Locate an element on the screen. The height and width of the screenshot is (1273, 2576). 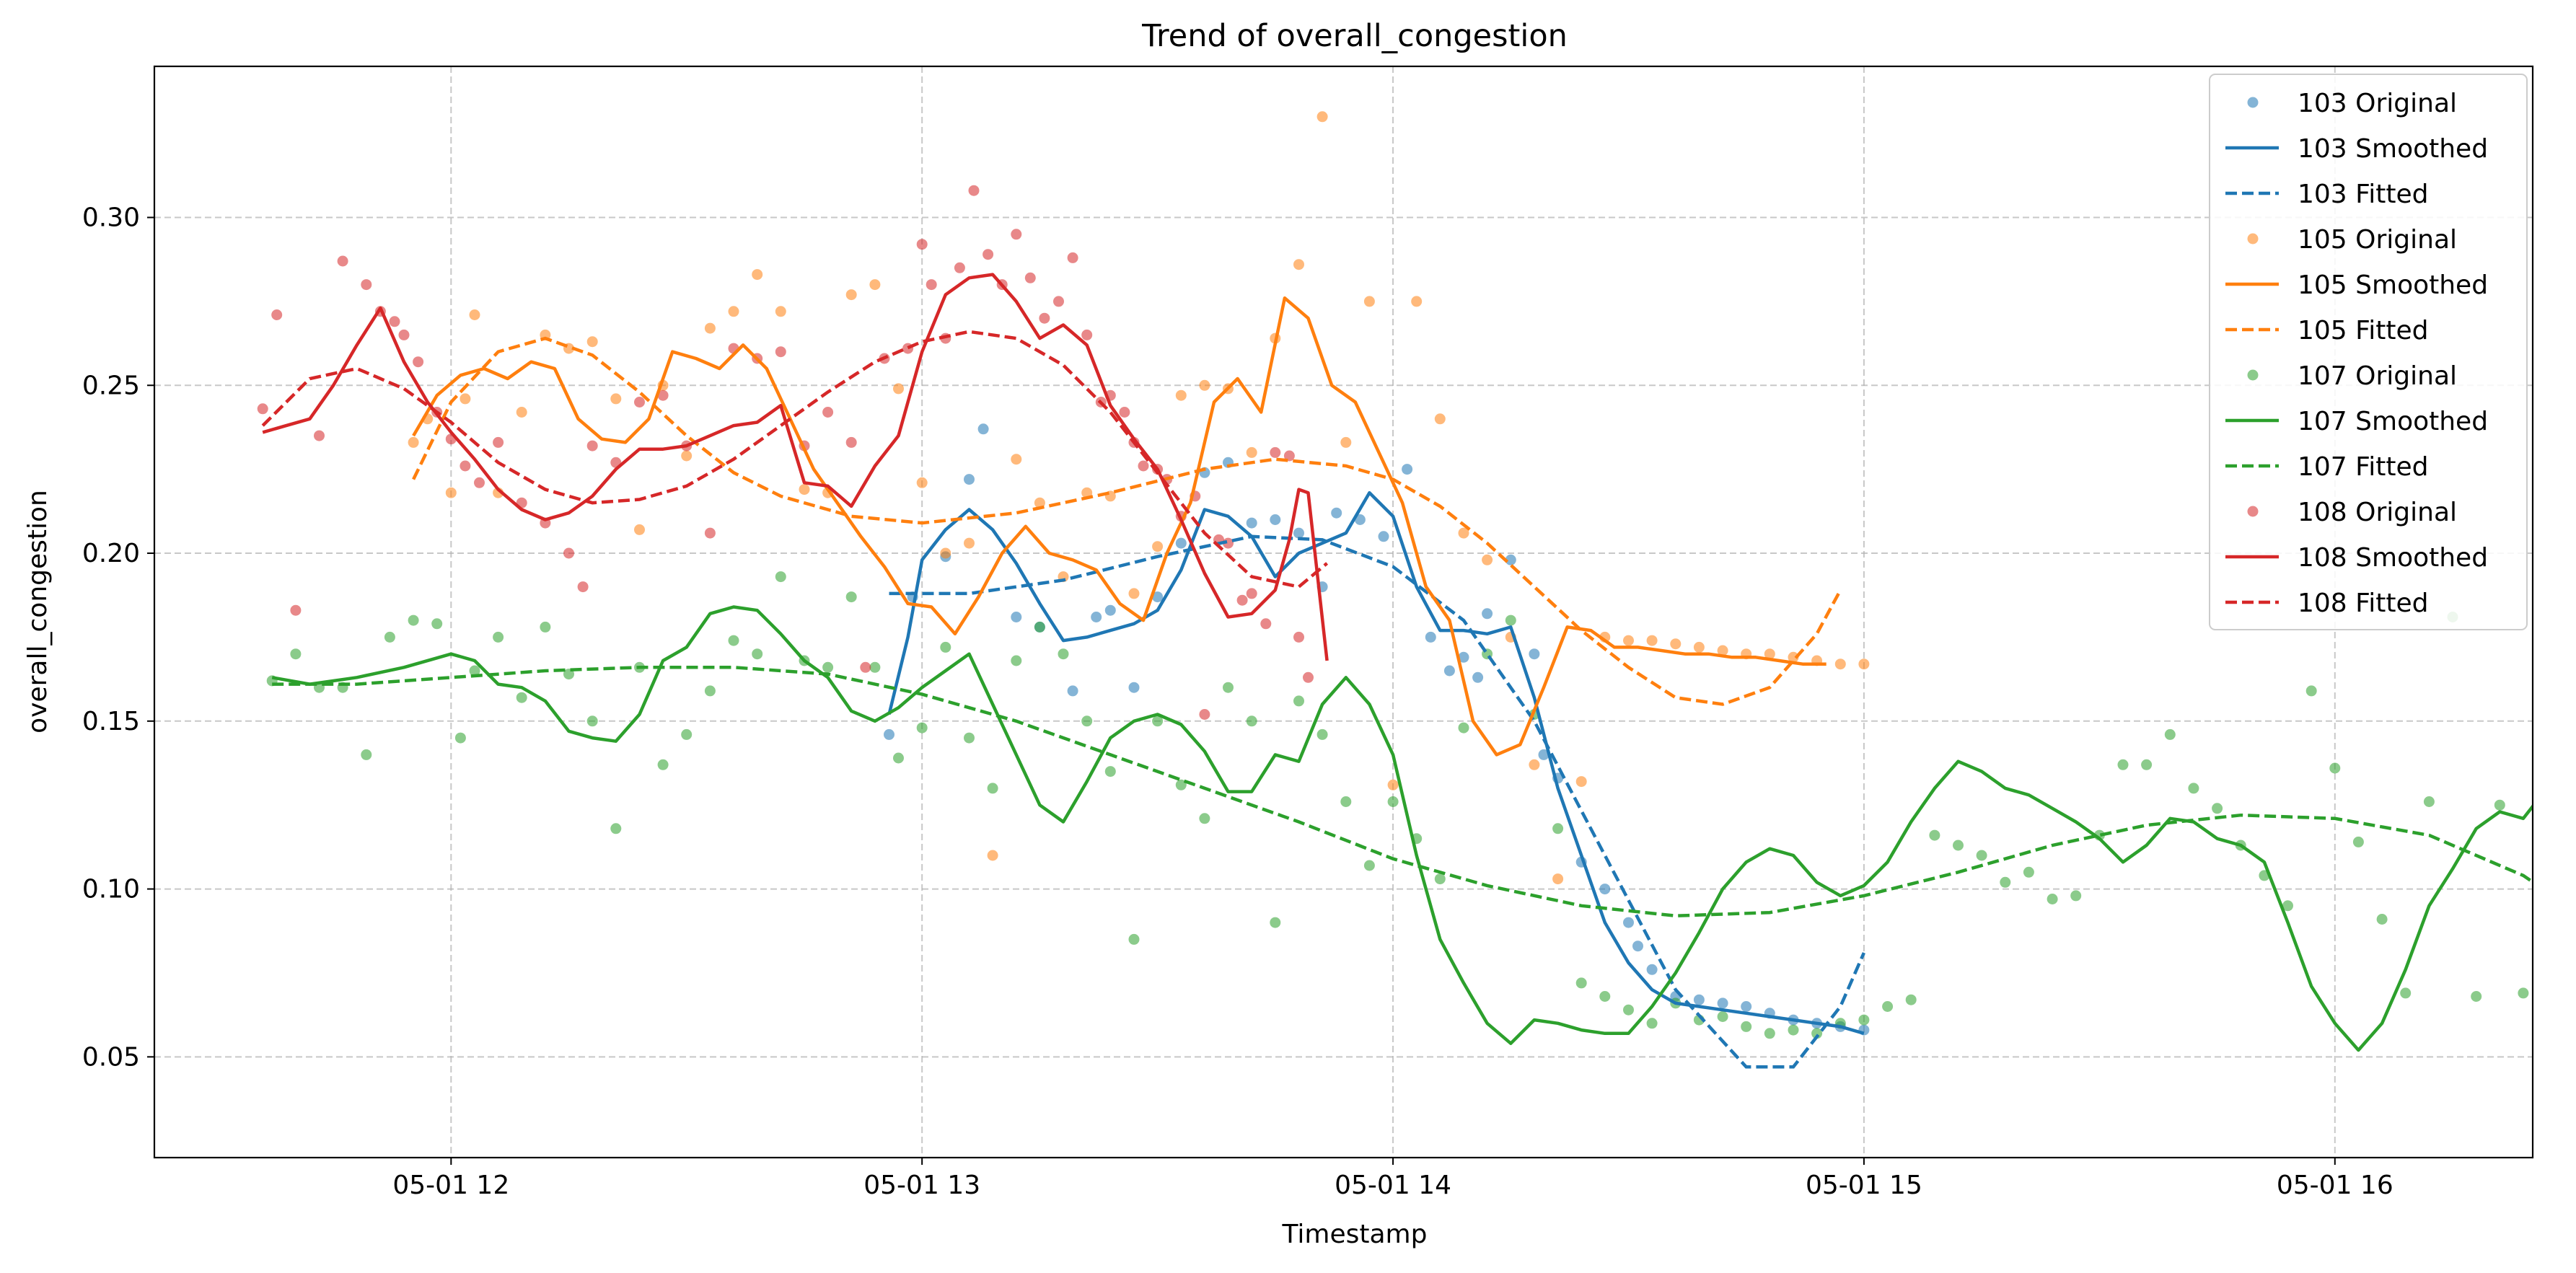
legend-label: 108 Fitted is located at coordinates (2363, 603).